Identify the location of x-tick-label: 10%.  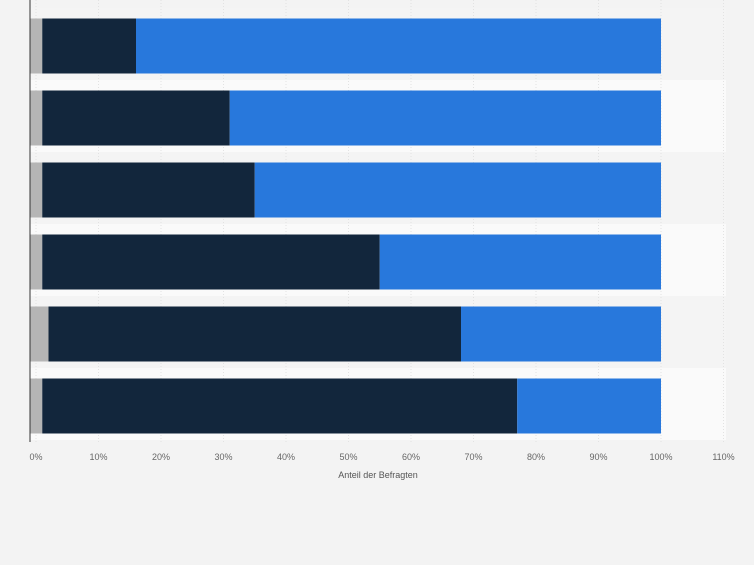
(98, 457).